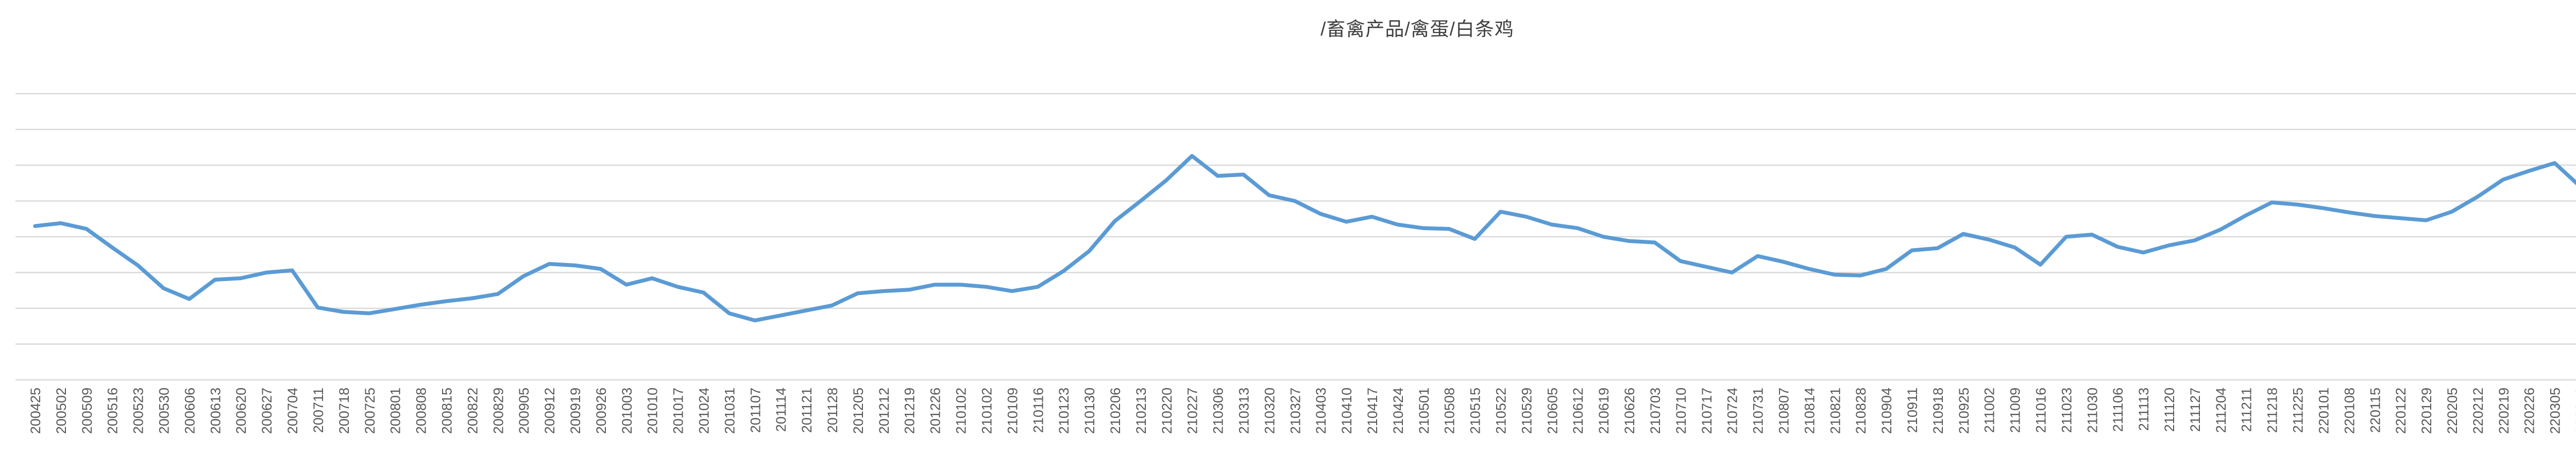 This screenshot has width=2576, height=473. I want to click on x-axis-tick-label: 220122, so click(2401, 411).